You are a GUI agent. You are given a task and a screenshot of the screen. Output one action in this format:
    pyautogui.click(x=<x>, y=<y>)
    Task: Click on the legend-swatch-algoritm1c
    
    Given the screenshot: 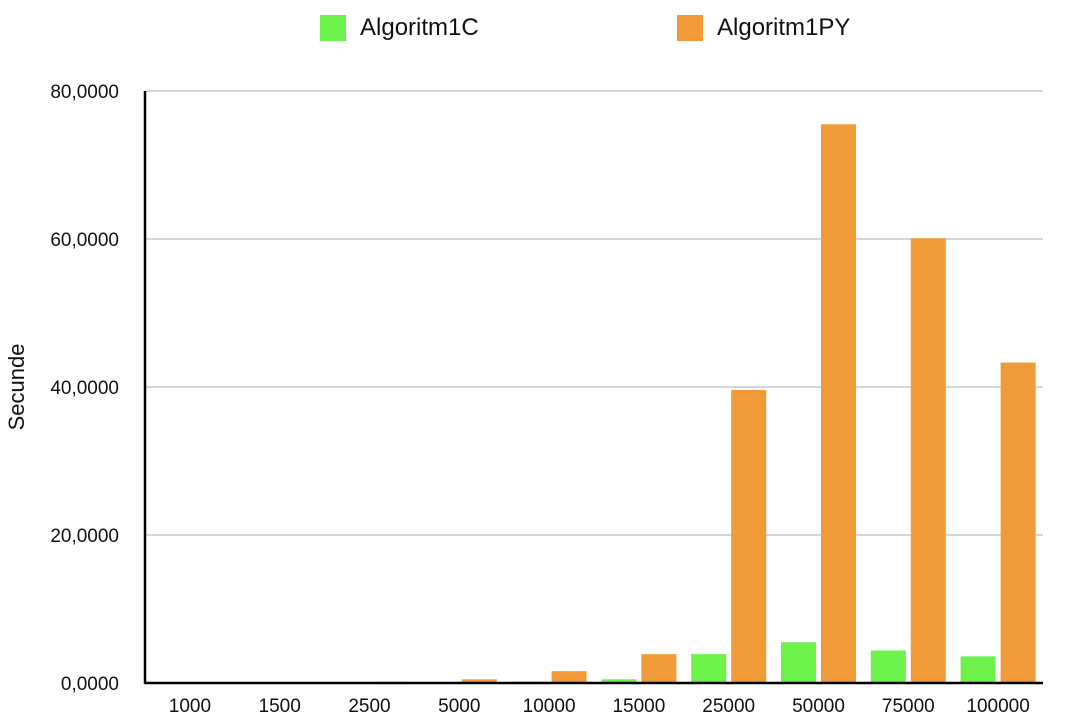 What is the action you would take?
    pyautogui.click(x=333, y=28)
    